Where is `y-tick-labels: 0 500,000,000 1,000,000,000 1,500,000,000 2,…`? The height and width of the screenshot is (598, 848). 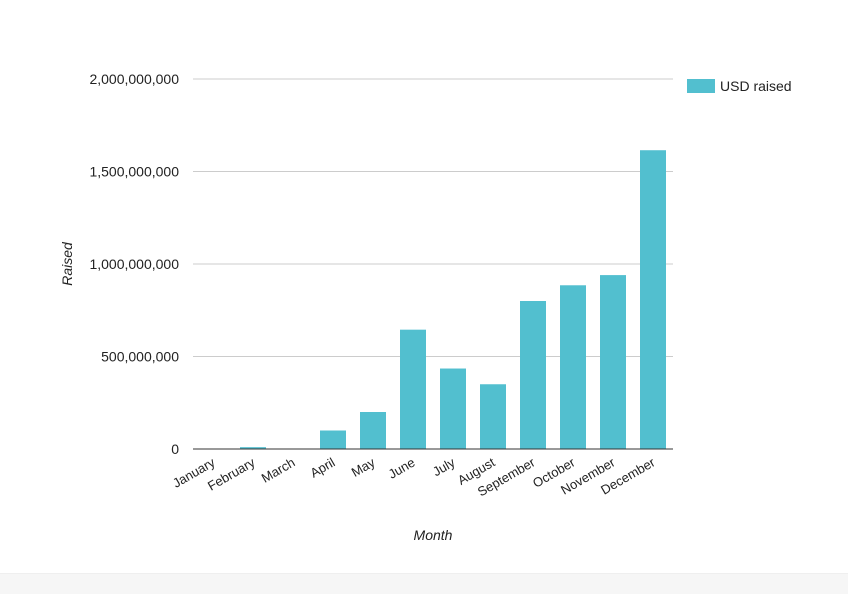
y-tick-labels: 0 500,000,000 1,000,000,000 1,500,000,000 2,… is located at coordinates (134, 264).